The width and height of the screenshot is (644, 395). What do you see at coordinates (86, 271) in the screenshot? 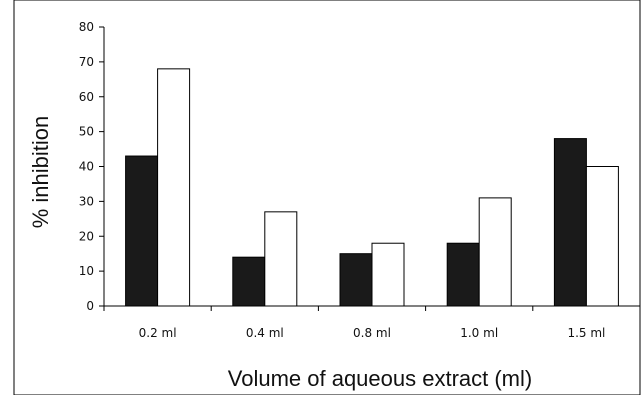
I see `y-tick-label: 10` at bounding box center [86, 271].